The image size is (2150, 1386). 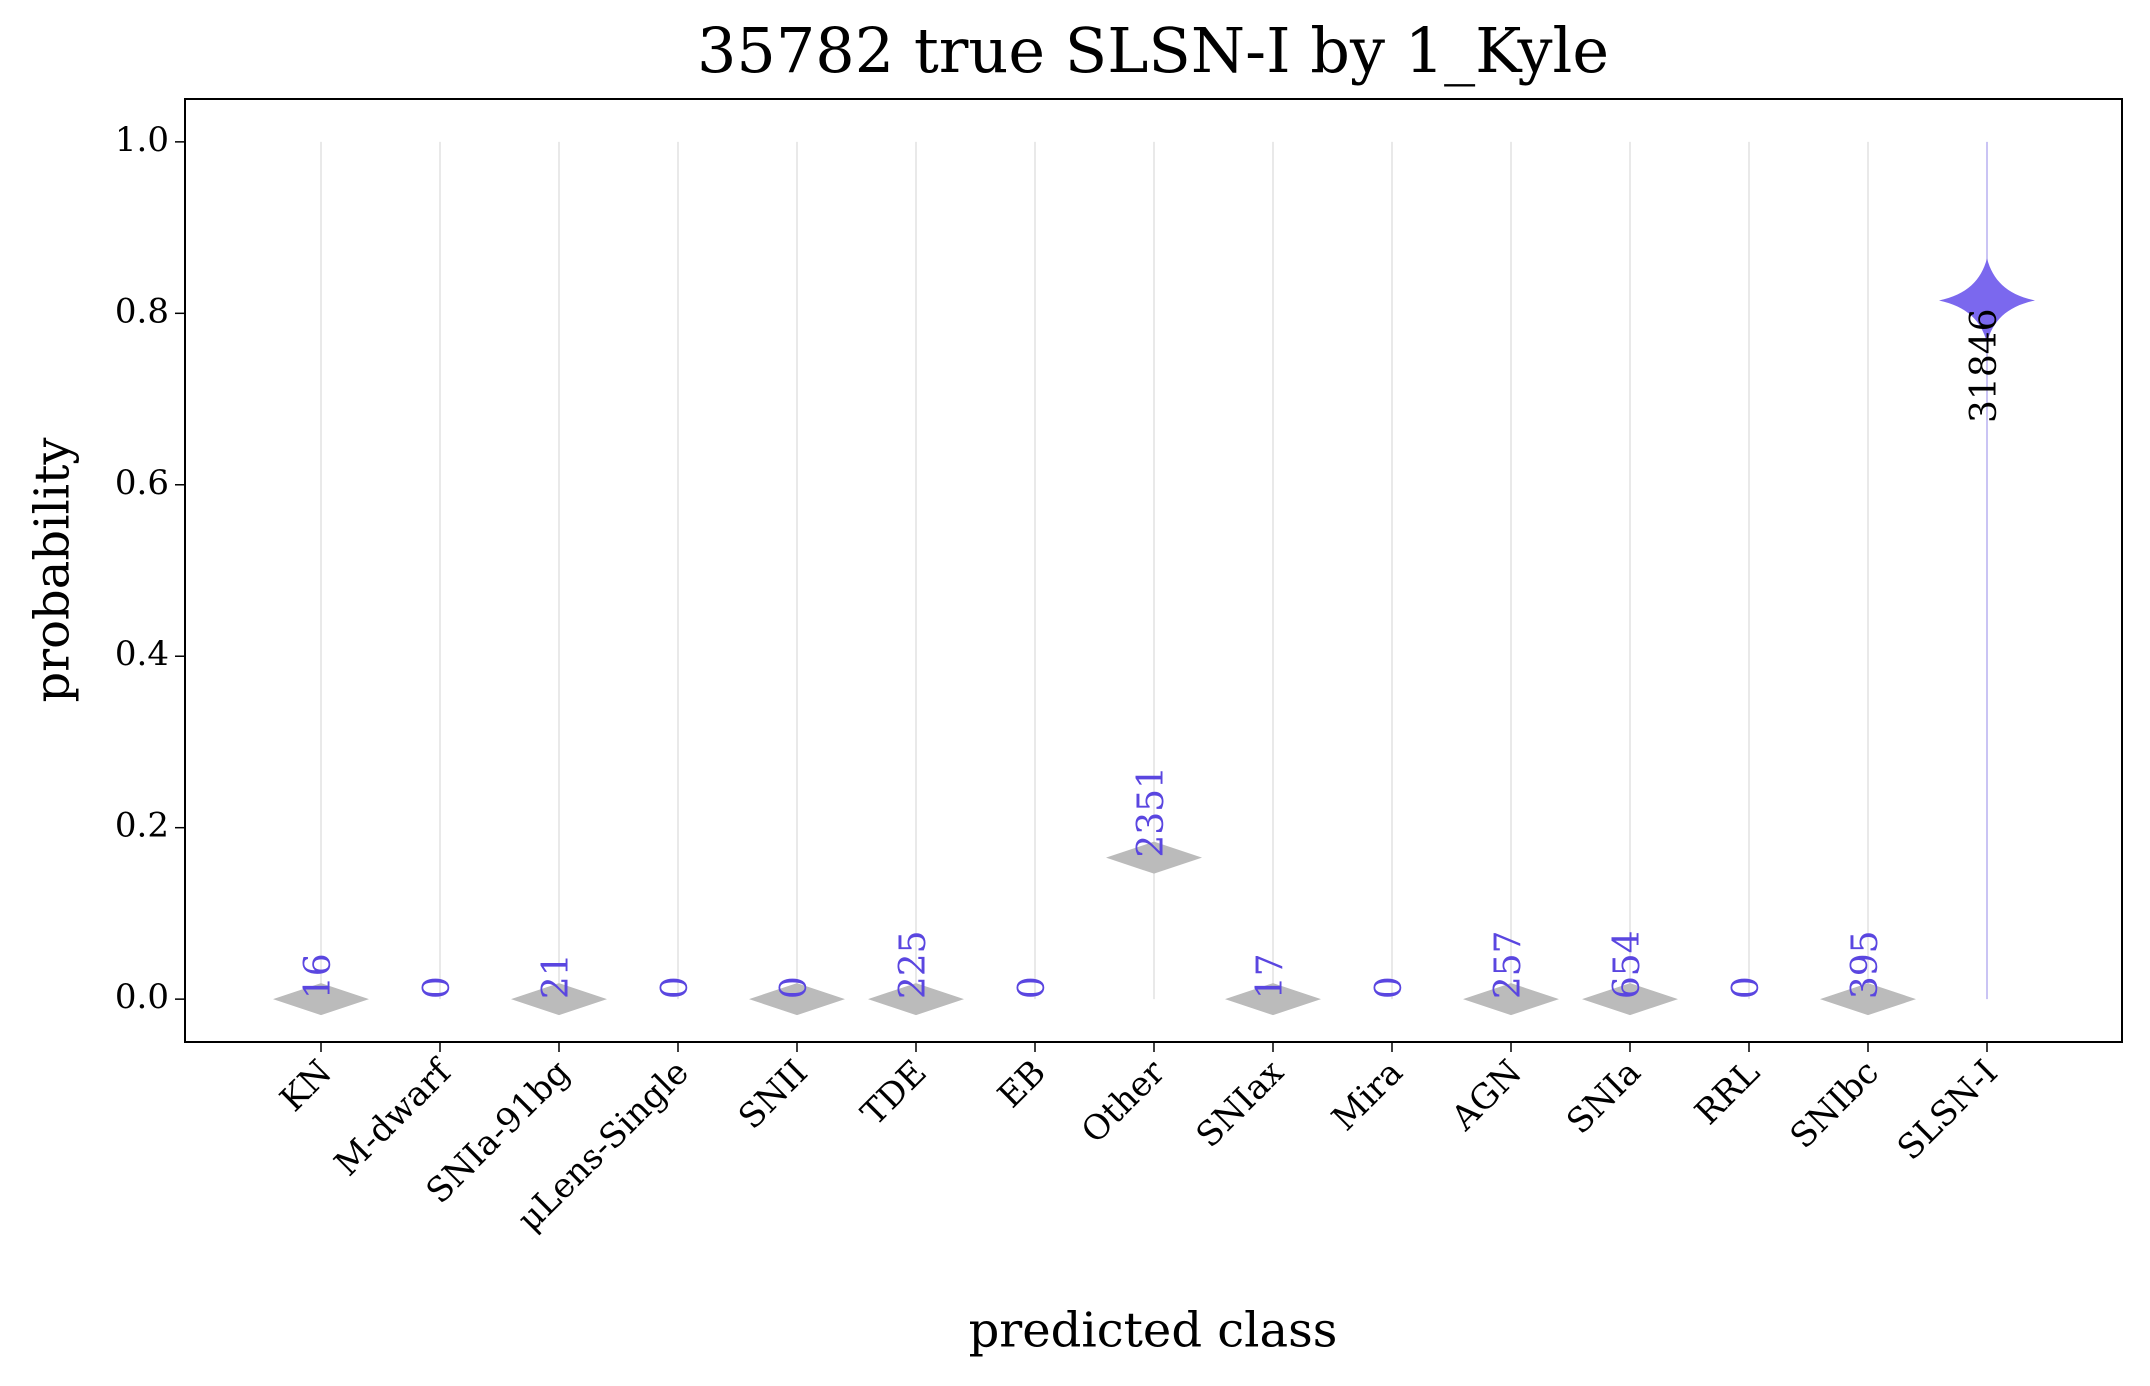 I want to click on x-axis-label: predicted class, so click(x=1153, y=1331).